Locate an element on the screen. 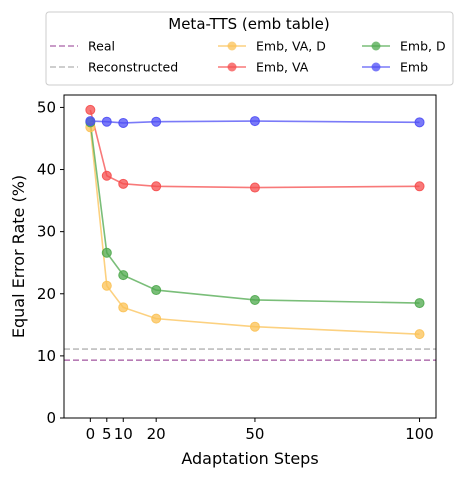 This screenshot has width=466, height=479. legend-box is located at coordinates (249, 48).